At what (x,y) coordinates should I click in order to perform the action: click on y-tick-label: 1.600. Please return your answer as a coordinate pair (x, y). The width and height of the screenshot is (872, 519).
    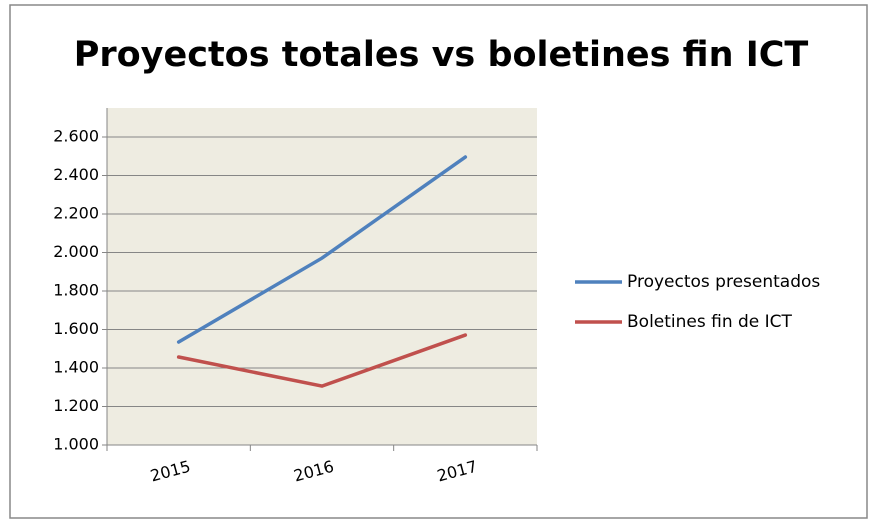
    Looking at the image, I should click on (76, 328).